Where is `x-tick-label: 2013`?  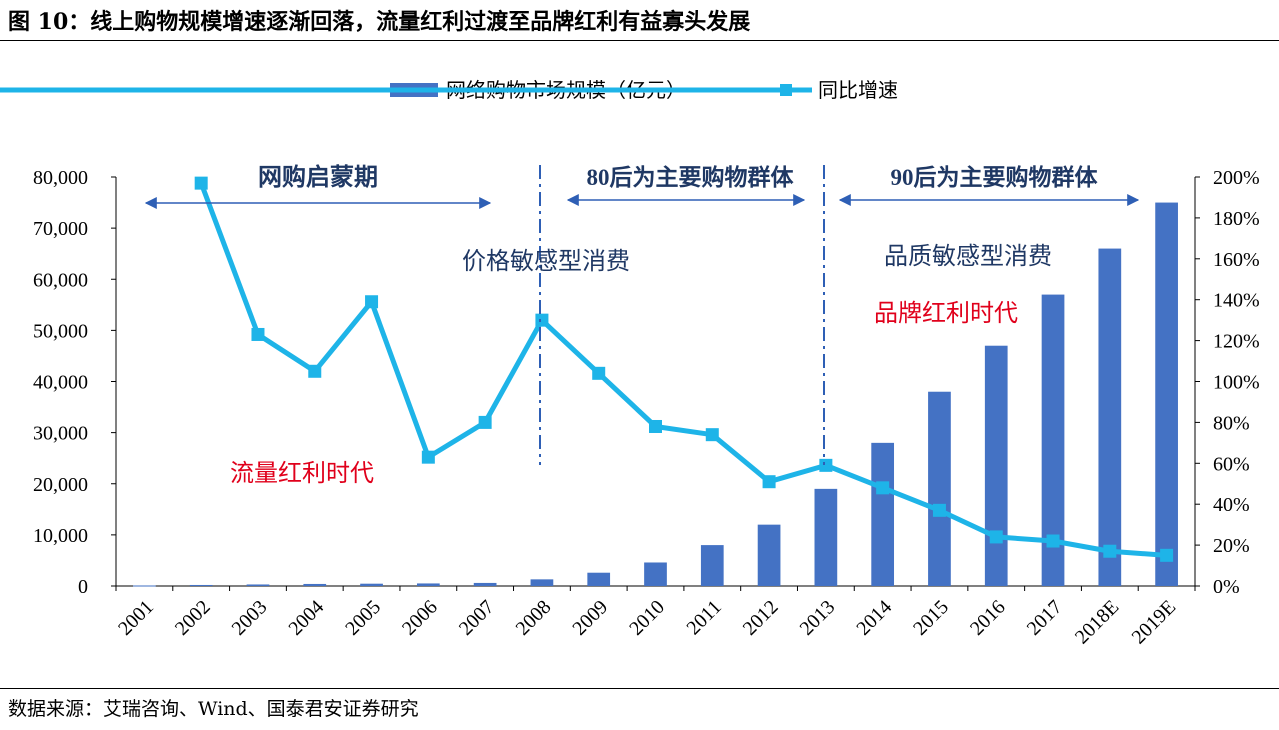
x-tick-label: 2013 is located at coordinates (818, 618).